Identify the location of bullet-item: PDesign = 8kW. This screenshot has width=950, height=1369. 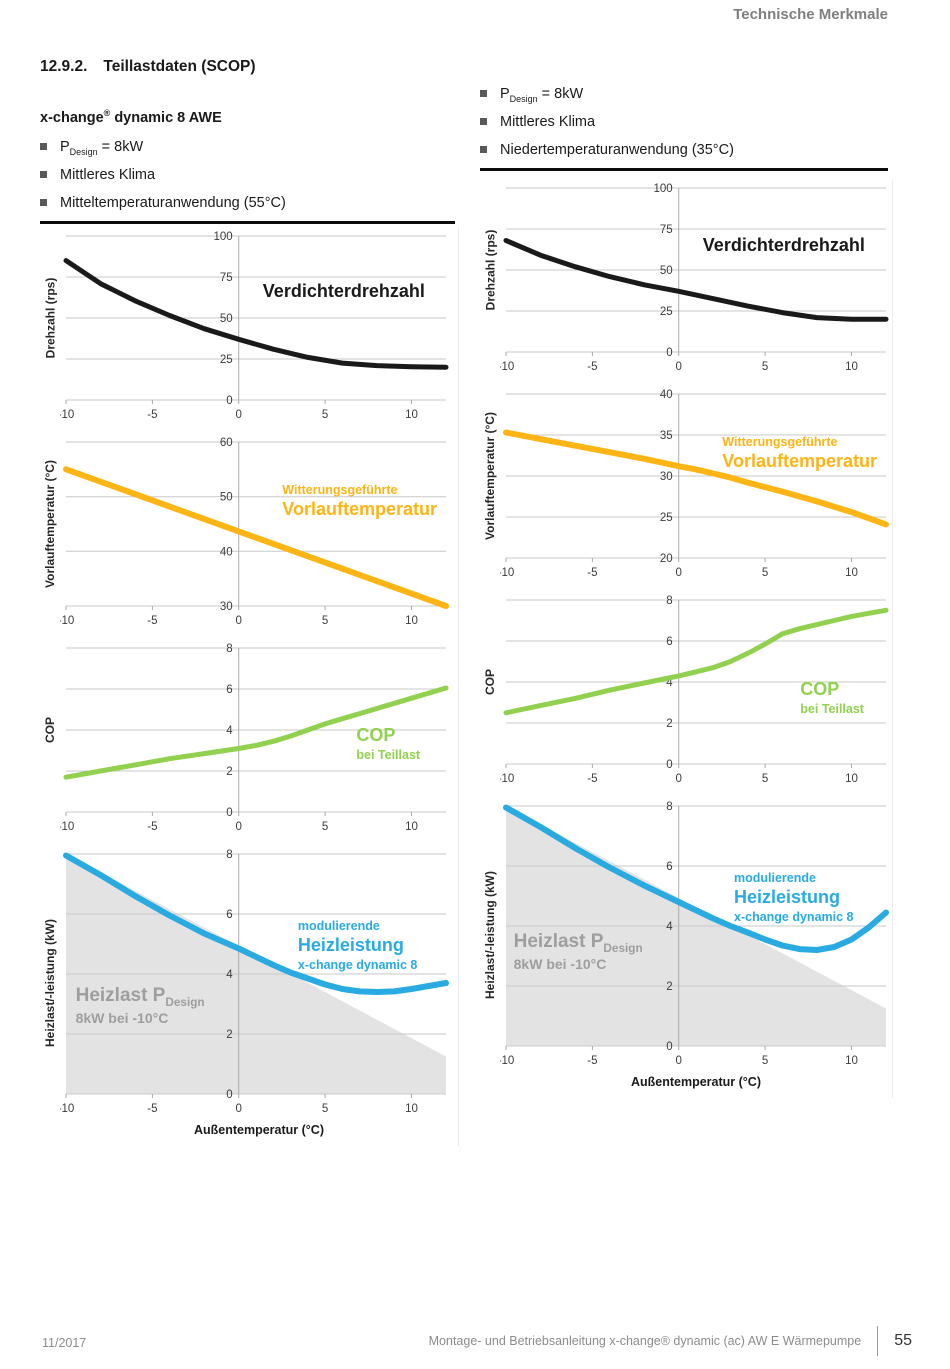
(247, 146).